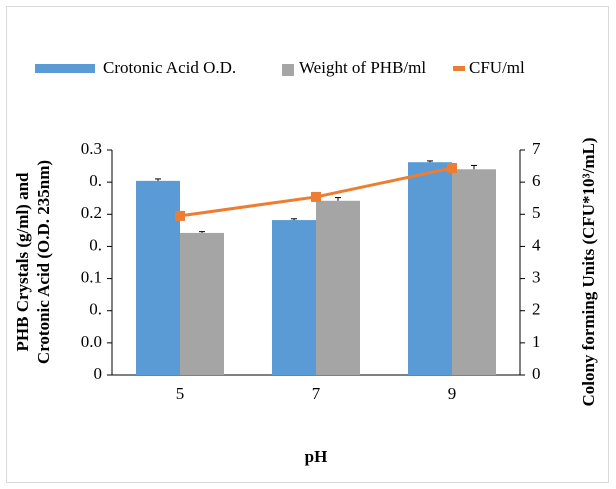 The width and height of the screenshot is (616, 489). What do you see at coordinates (316, 456) in the screenshot?
I see `x-axis-title: pH` at bounding box center [316, 456].